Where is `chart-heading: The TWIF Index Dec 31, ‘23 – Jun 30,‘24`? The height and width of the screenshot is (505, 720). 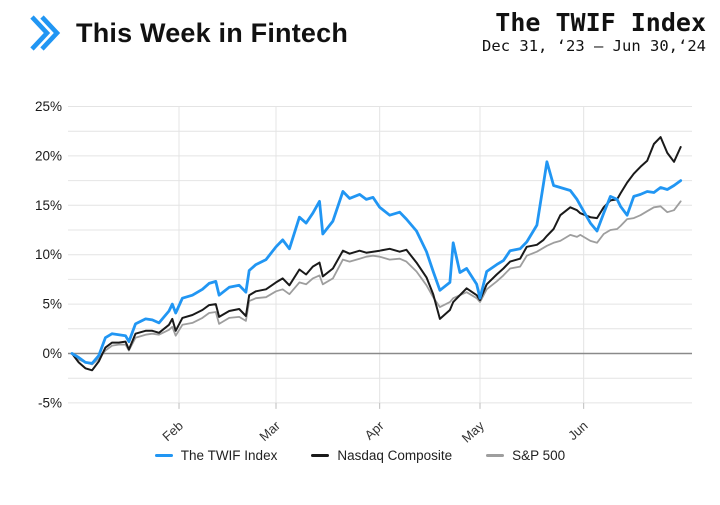 chart-heading: The TWIF Index Dec 31, ‘23 – Jun 30,‘24 is located at coordinates (594, 32).